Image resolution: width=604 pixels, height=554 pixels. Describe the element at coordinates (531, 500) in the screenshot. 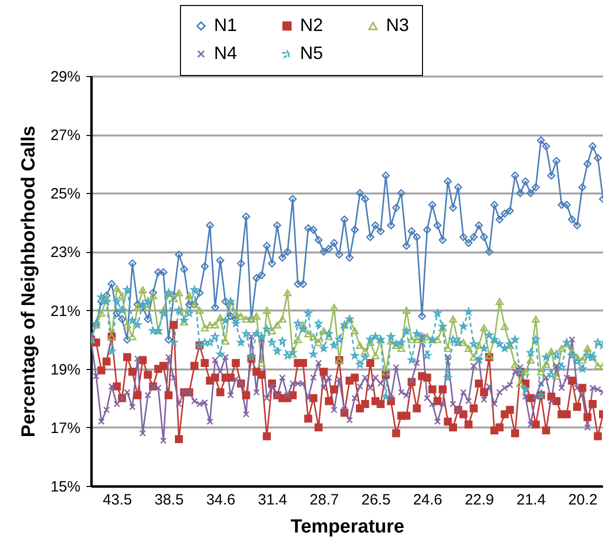

I see `x-tick-label: 21.4` at that location.